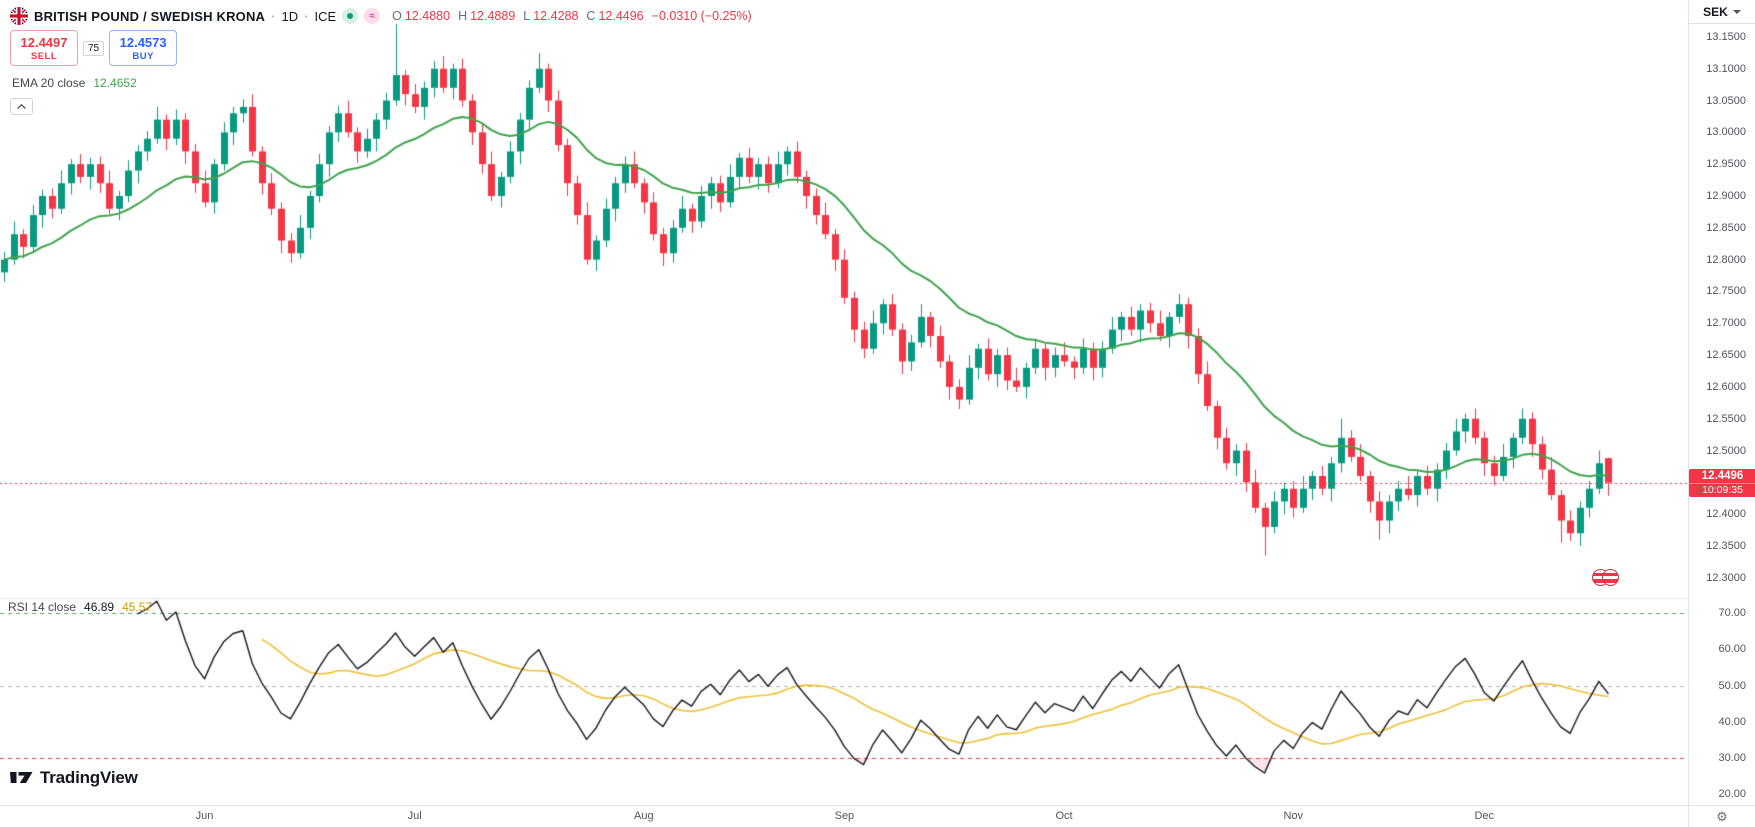  What do you see at coordinates (204, 816) in the screenshot?
I see `time-axis-label: Jun` at bounding box center [204, 816].